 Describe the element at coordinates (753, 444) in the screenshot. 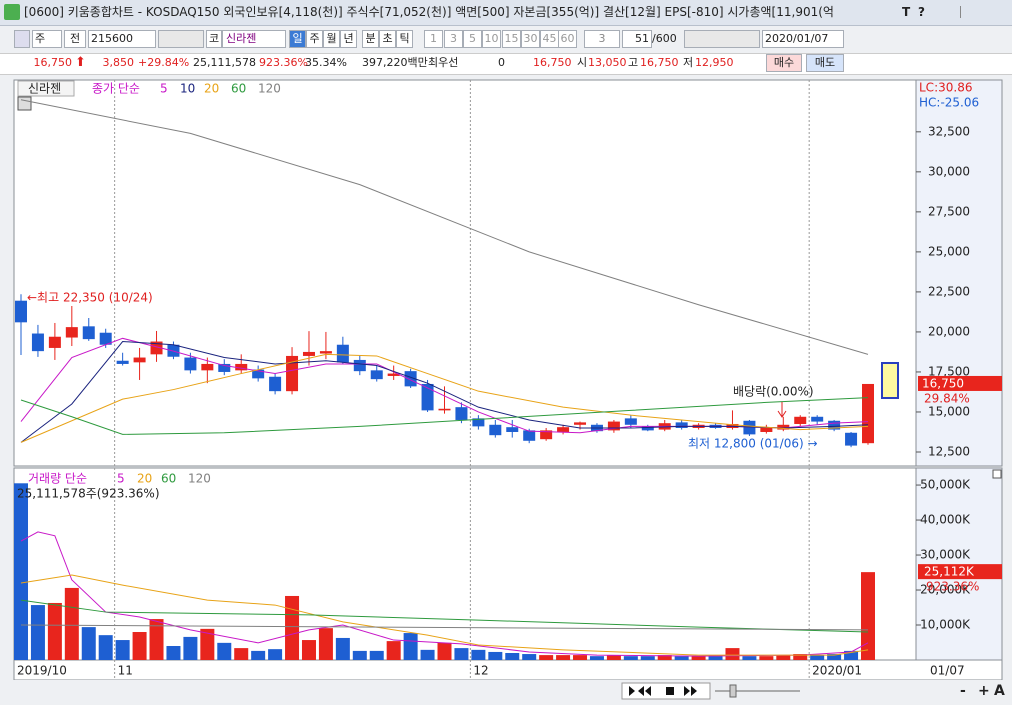

I see `annotation: 최저 12,800 (01/06) →` at that location.